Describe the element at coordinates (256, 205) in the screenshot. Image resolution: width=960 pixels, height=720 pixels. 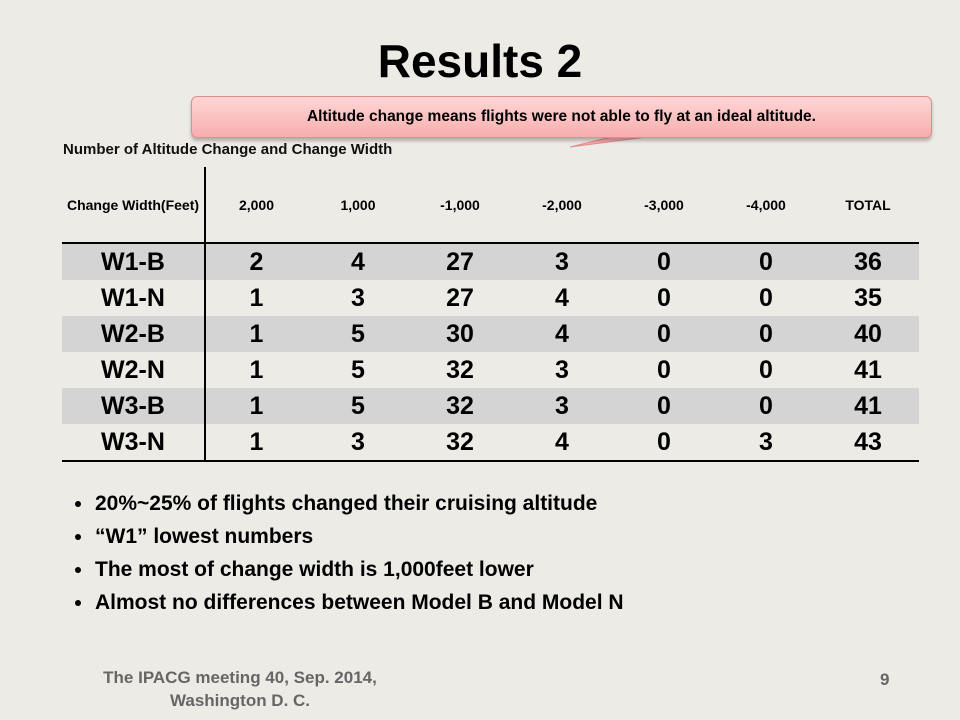
I see `header-2000: 2,000` at that location.